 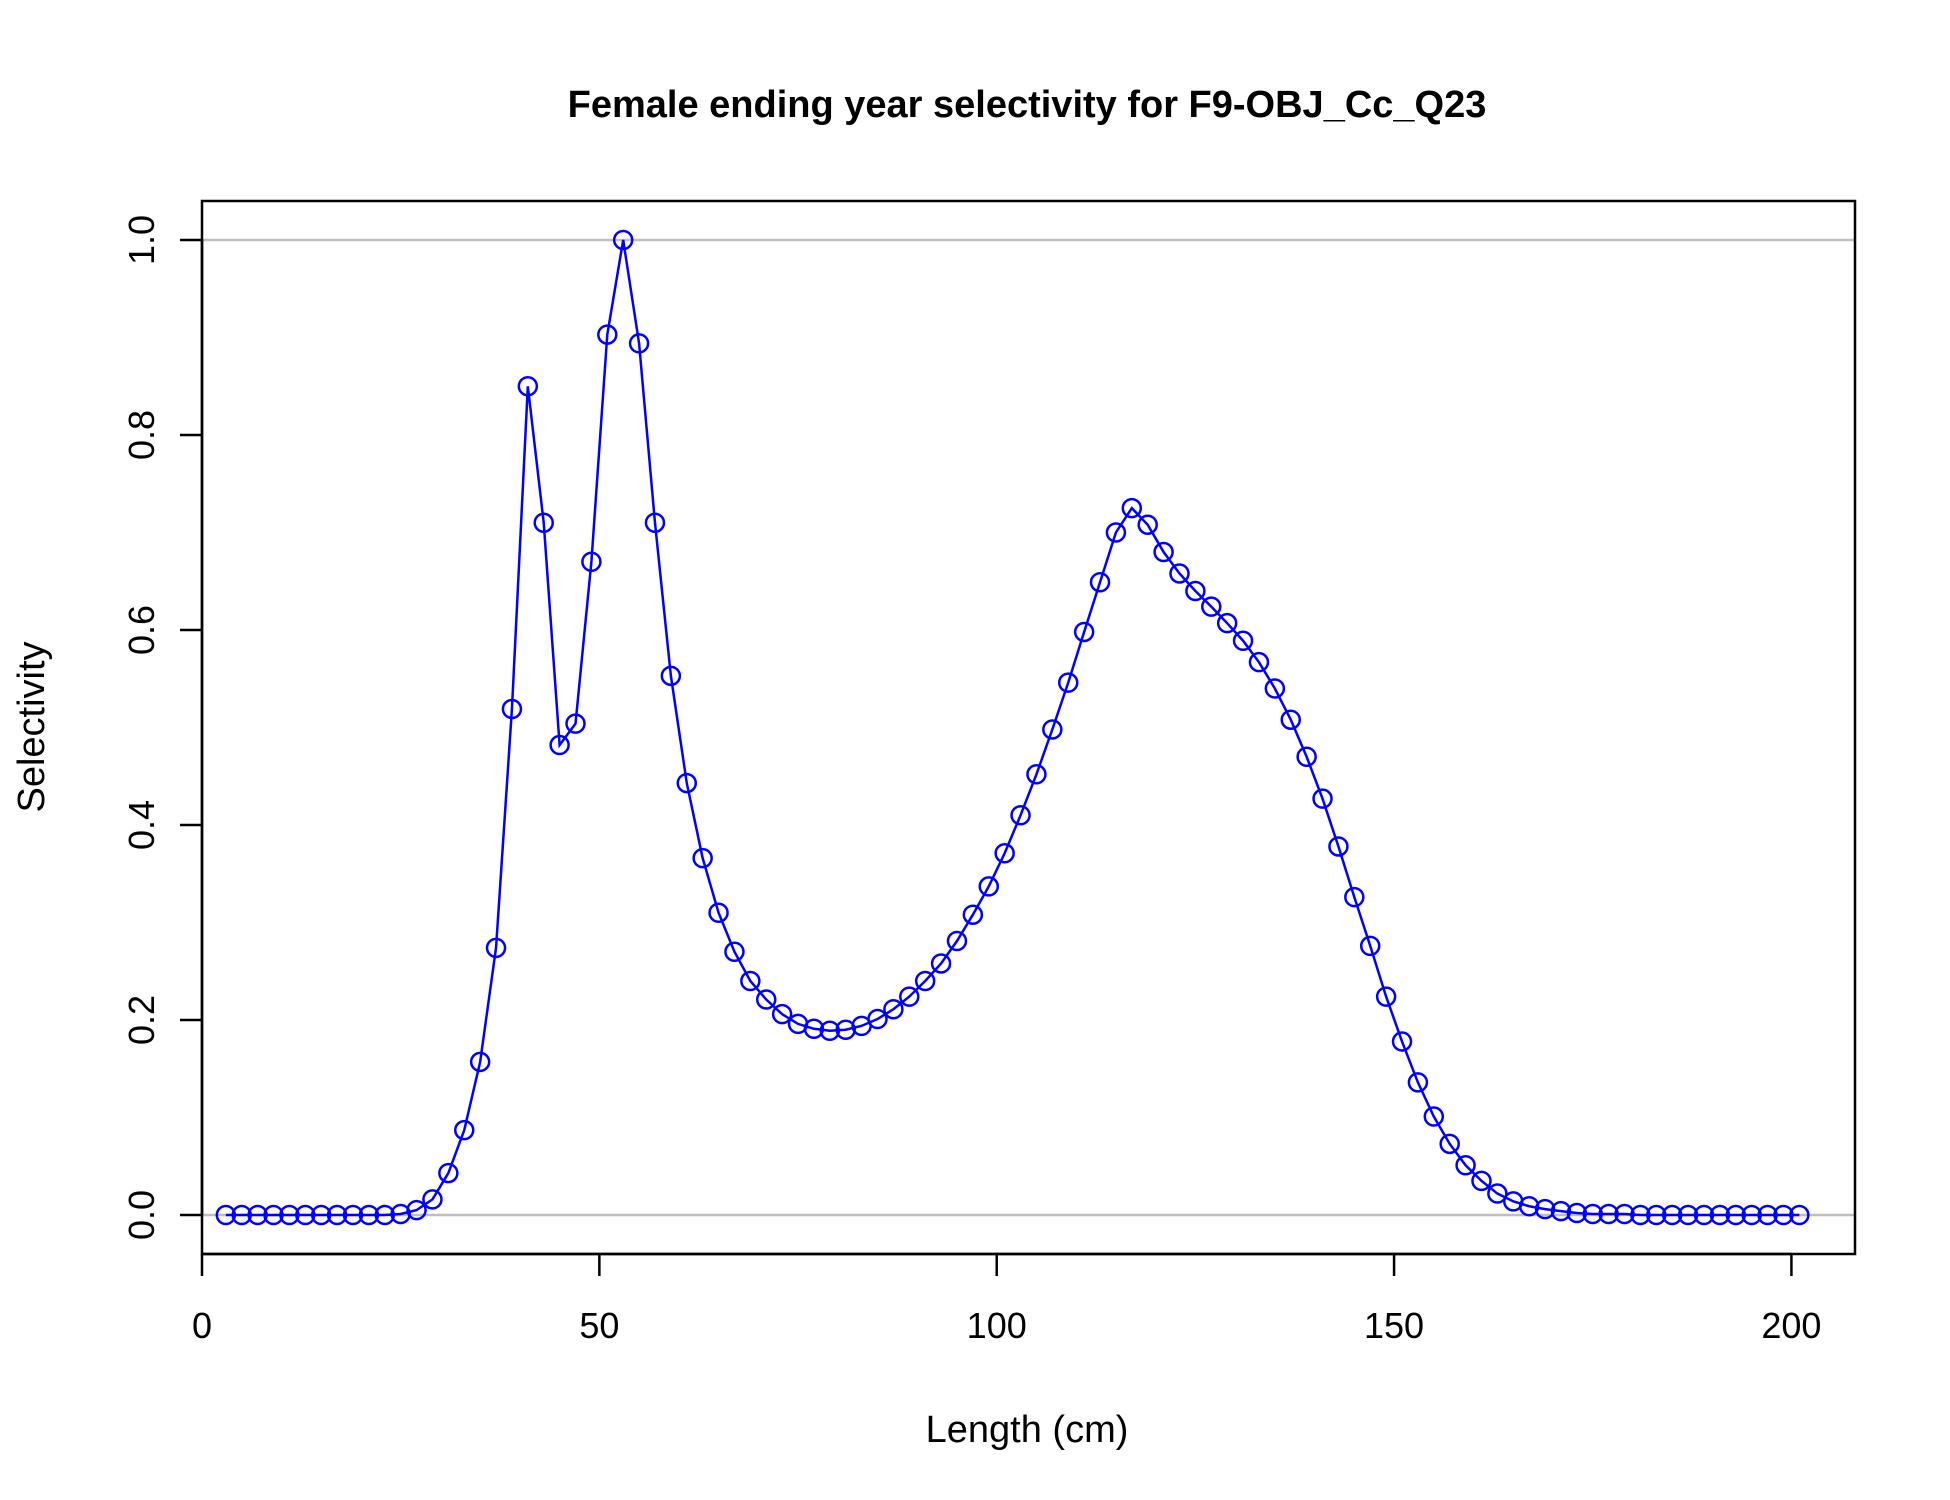 I want to click on x-tick-label: 200, so click(x=1791, y=1325).